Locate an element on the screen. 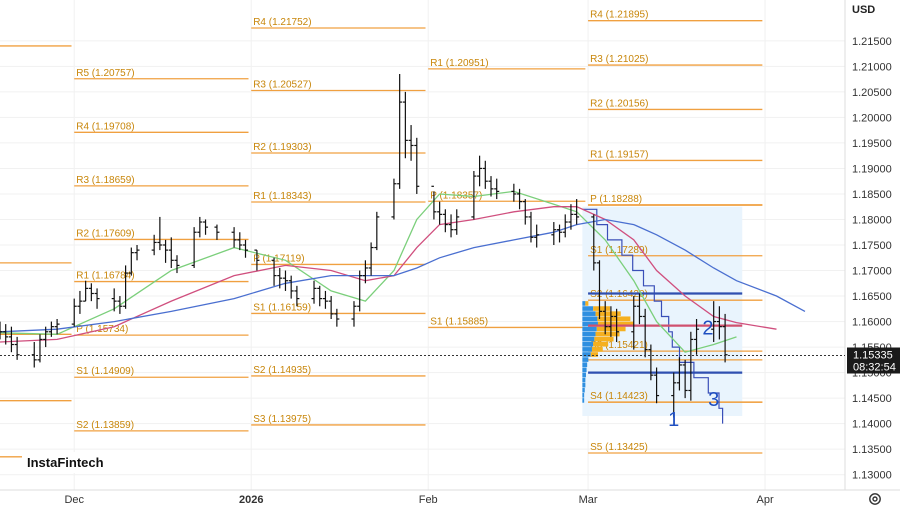  pivot-level-label: S1 (1.15885) is located at coordinates (459, 321).